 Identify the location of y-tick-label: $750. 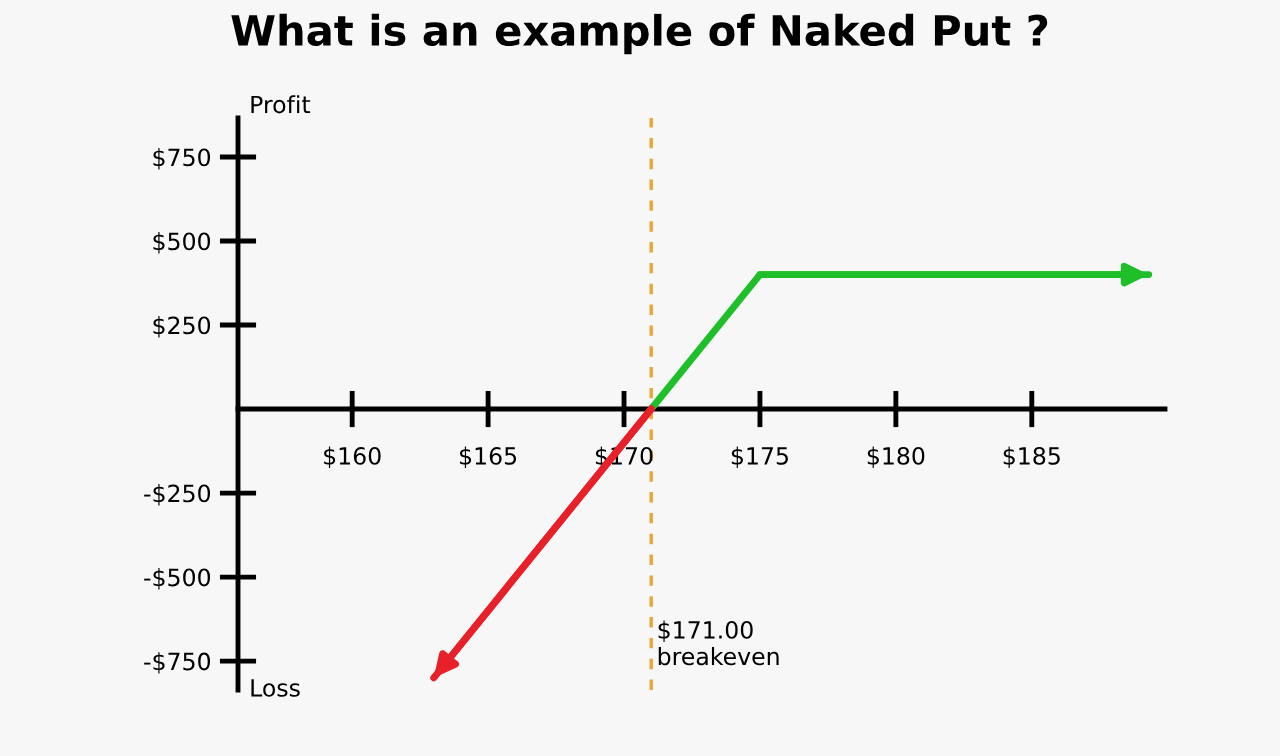
(182, 159).